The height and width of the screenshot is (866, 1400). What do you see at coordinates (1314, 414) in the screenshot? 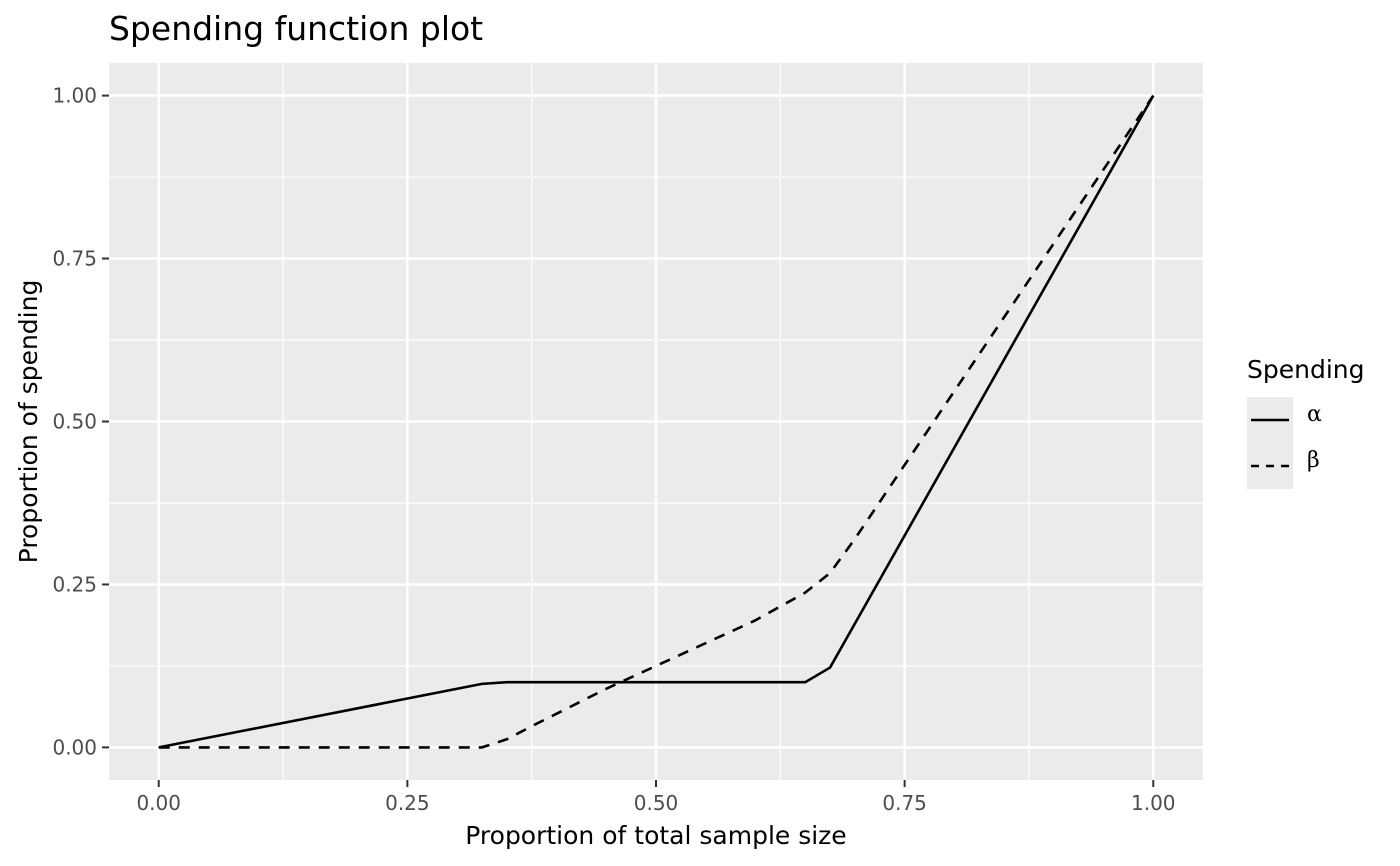
I see `legend-label-alpha: α` at bounding box center [1314, 414].